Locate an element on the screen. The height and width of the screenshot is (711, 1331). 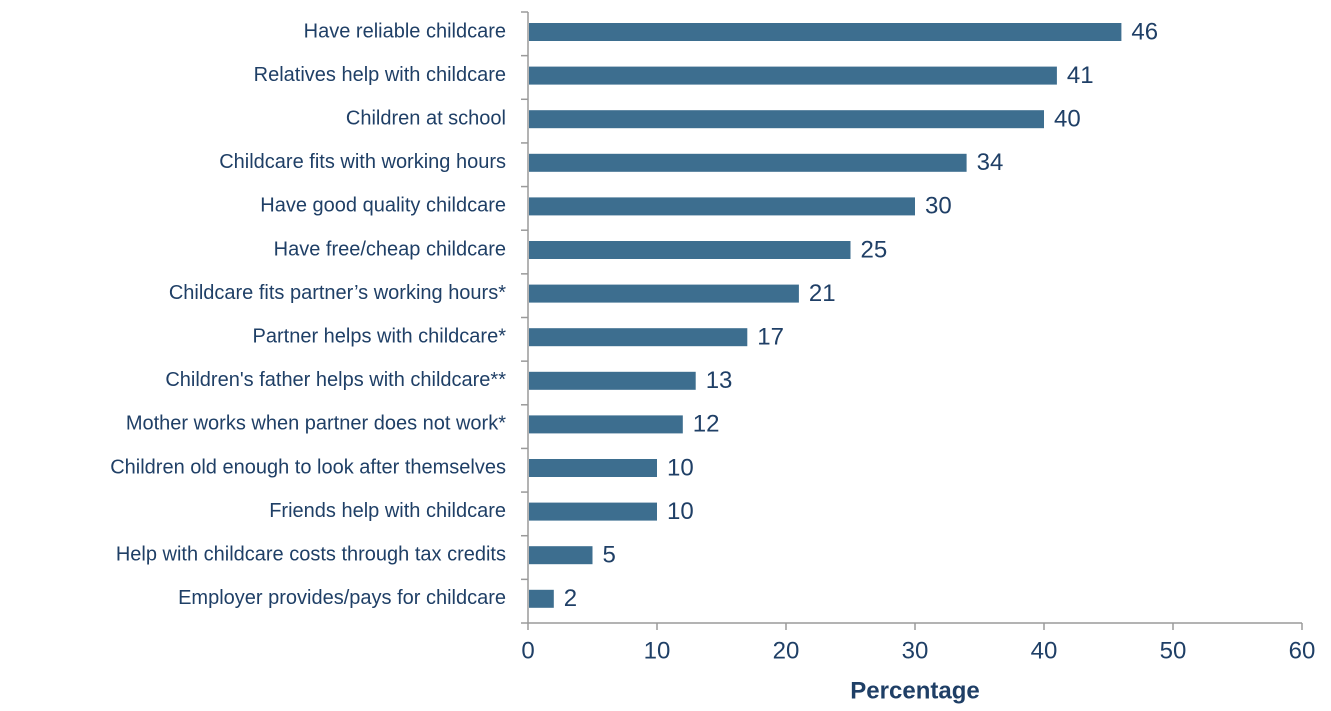
data-label: 12 is located at coordinates (706, 424).